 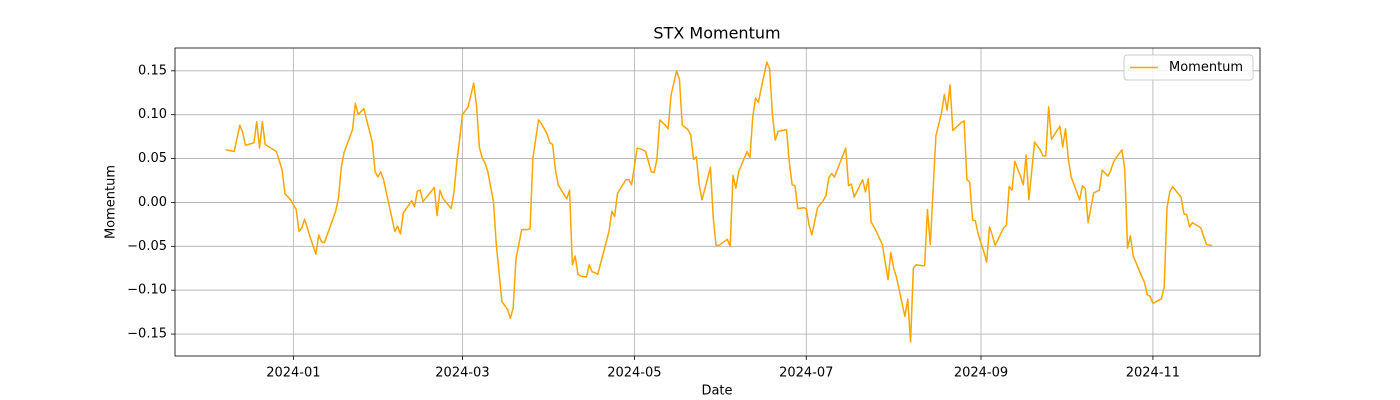 What do you see at coordinates (981, 373) in the screenshot?
I see `x-tick-label: 2024-09` at bounding box center [981, 373].